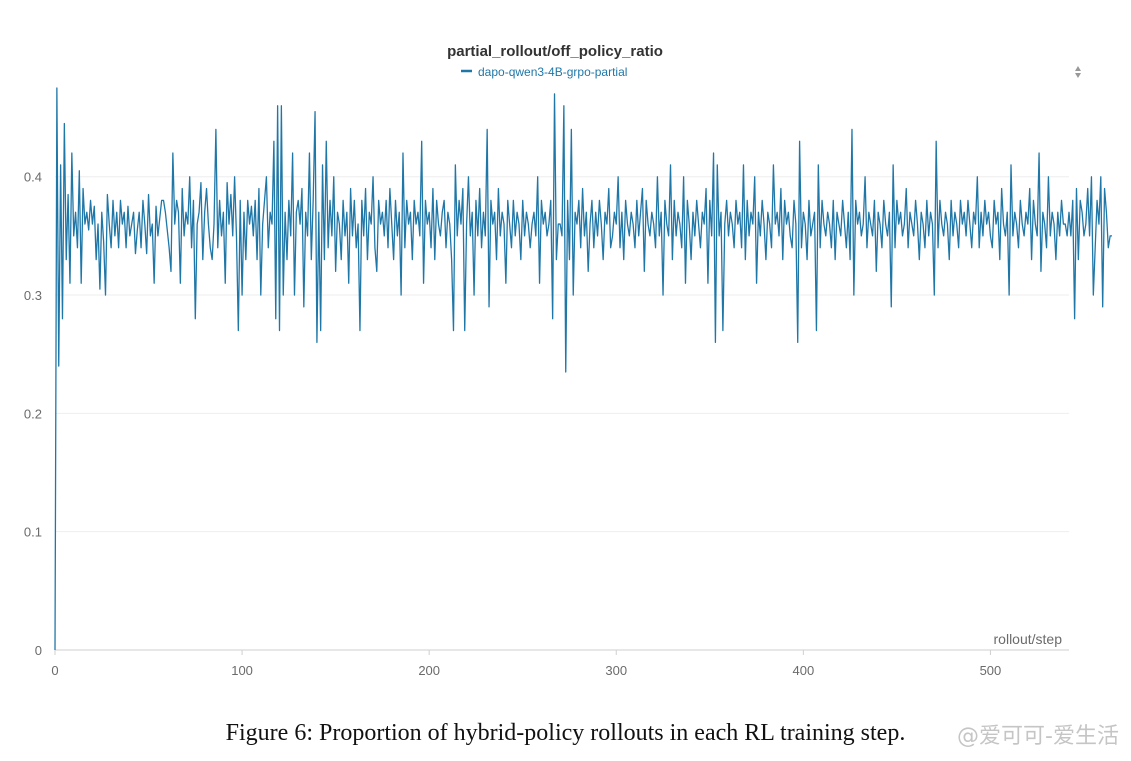 This screenshot has height=761, width=1131. Describe the element at coordinates (242, 670) in the screenshot. I see `x-tick-label: 100` at that location.